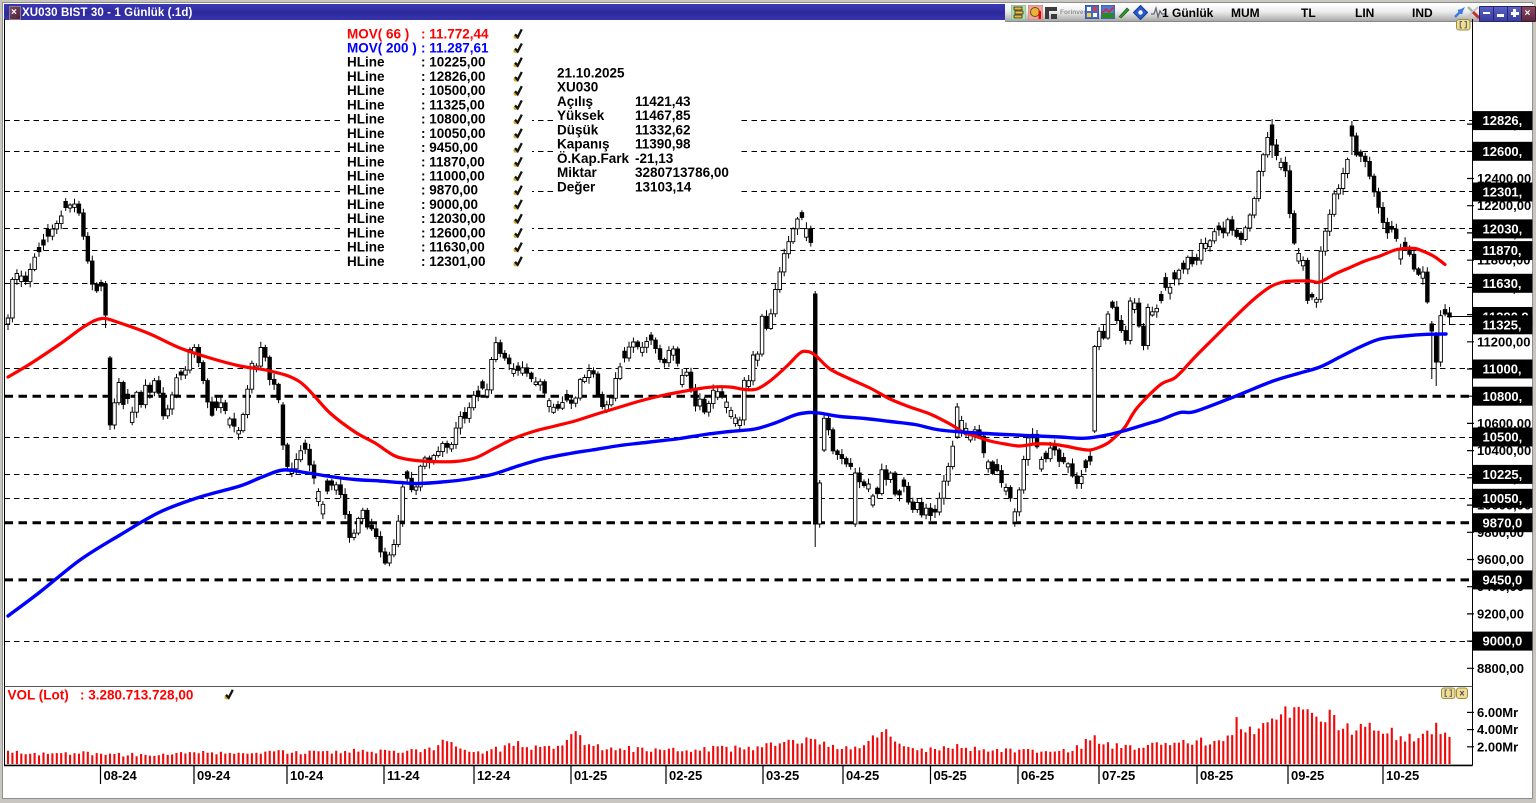 This screenshot has height=803, width=1536. Describe the element at coordinates (1500, 613) in the screenshot. I see `svg-text: 9200,00` at that location.